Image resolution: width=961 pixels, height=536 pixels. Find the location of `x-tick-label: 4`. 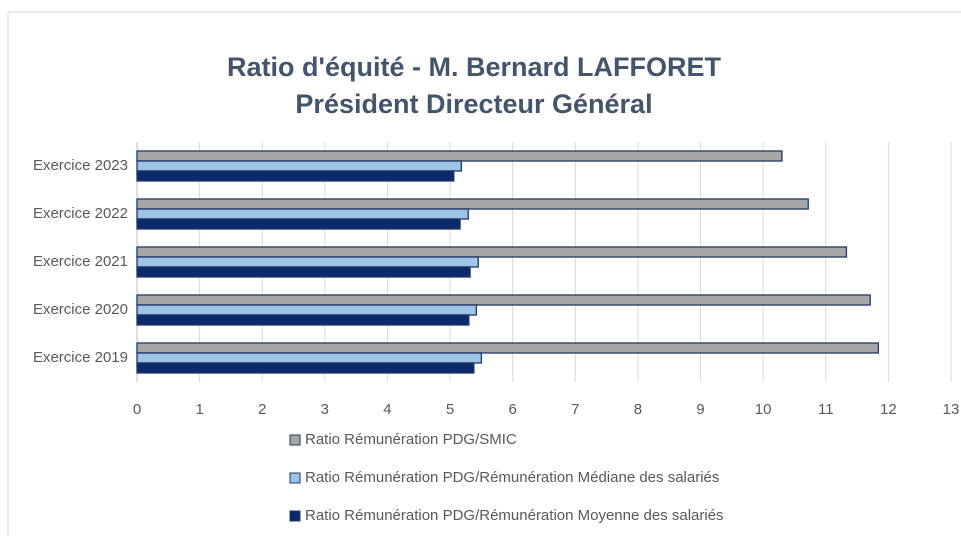

x-tick-label: 4 is located at coordinates (387, 409).